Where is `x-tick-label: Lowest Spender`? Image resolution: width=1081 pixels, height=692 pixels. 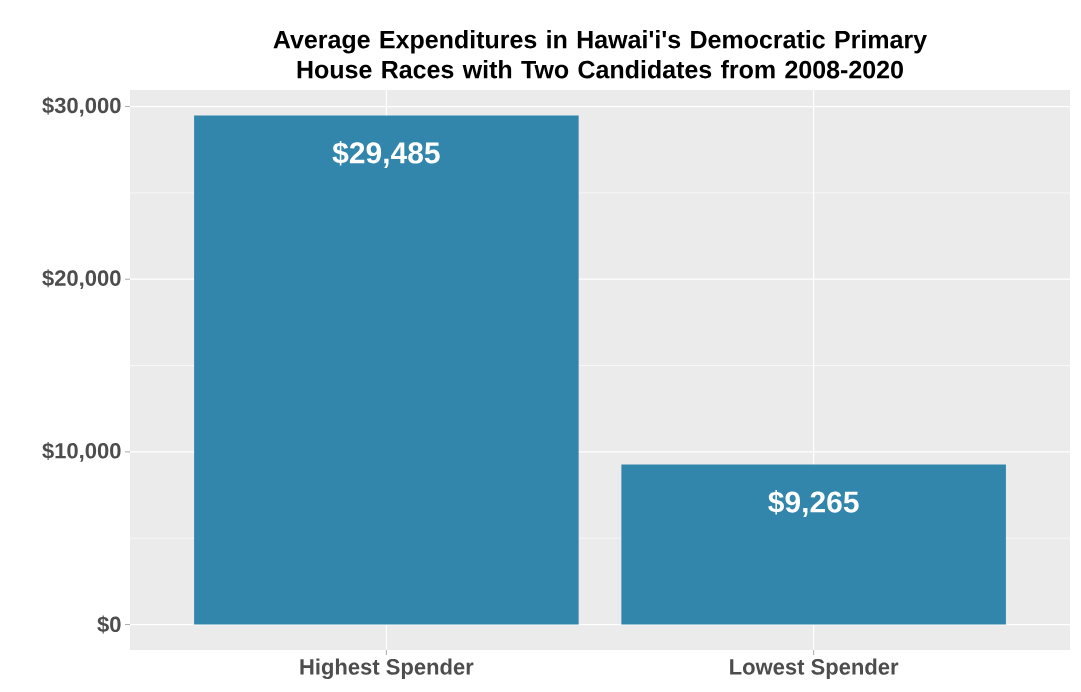
x-tick-label: Lowest Spender is located at coordinates (814, 669).